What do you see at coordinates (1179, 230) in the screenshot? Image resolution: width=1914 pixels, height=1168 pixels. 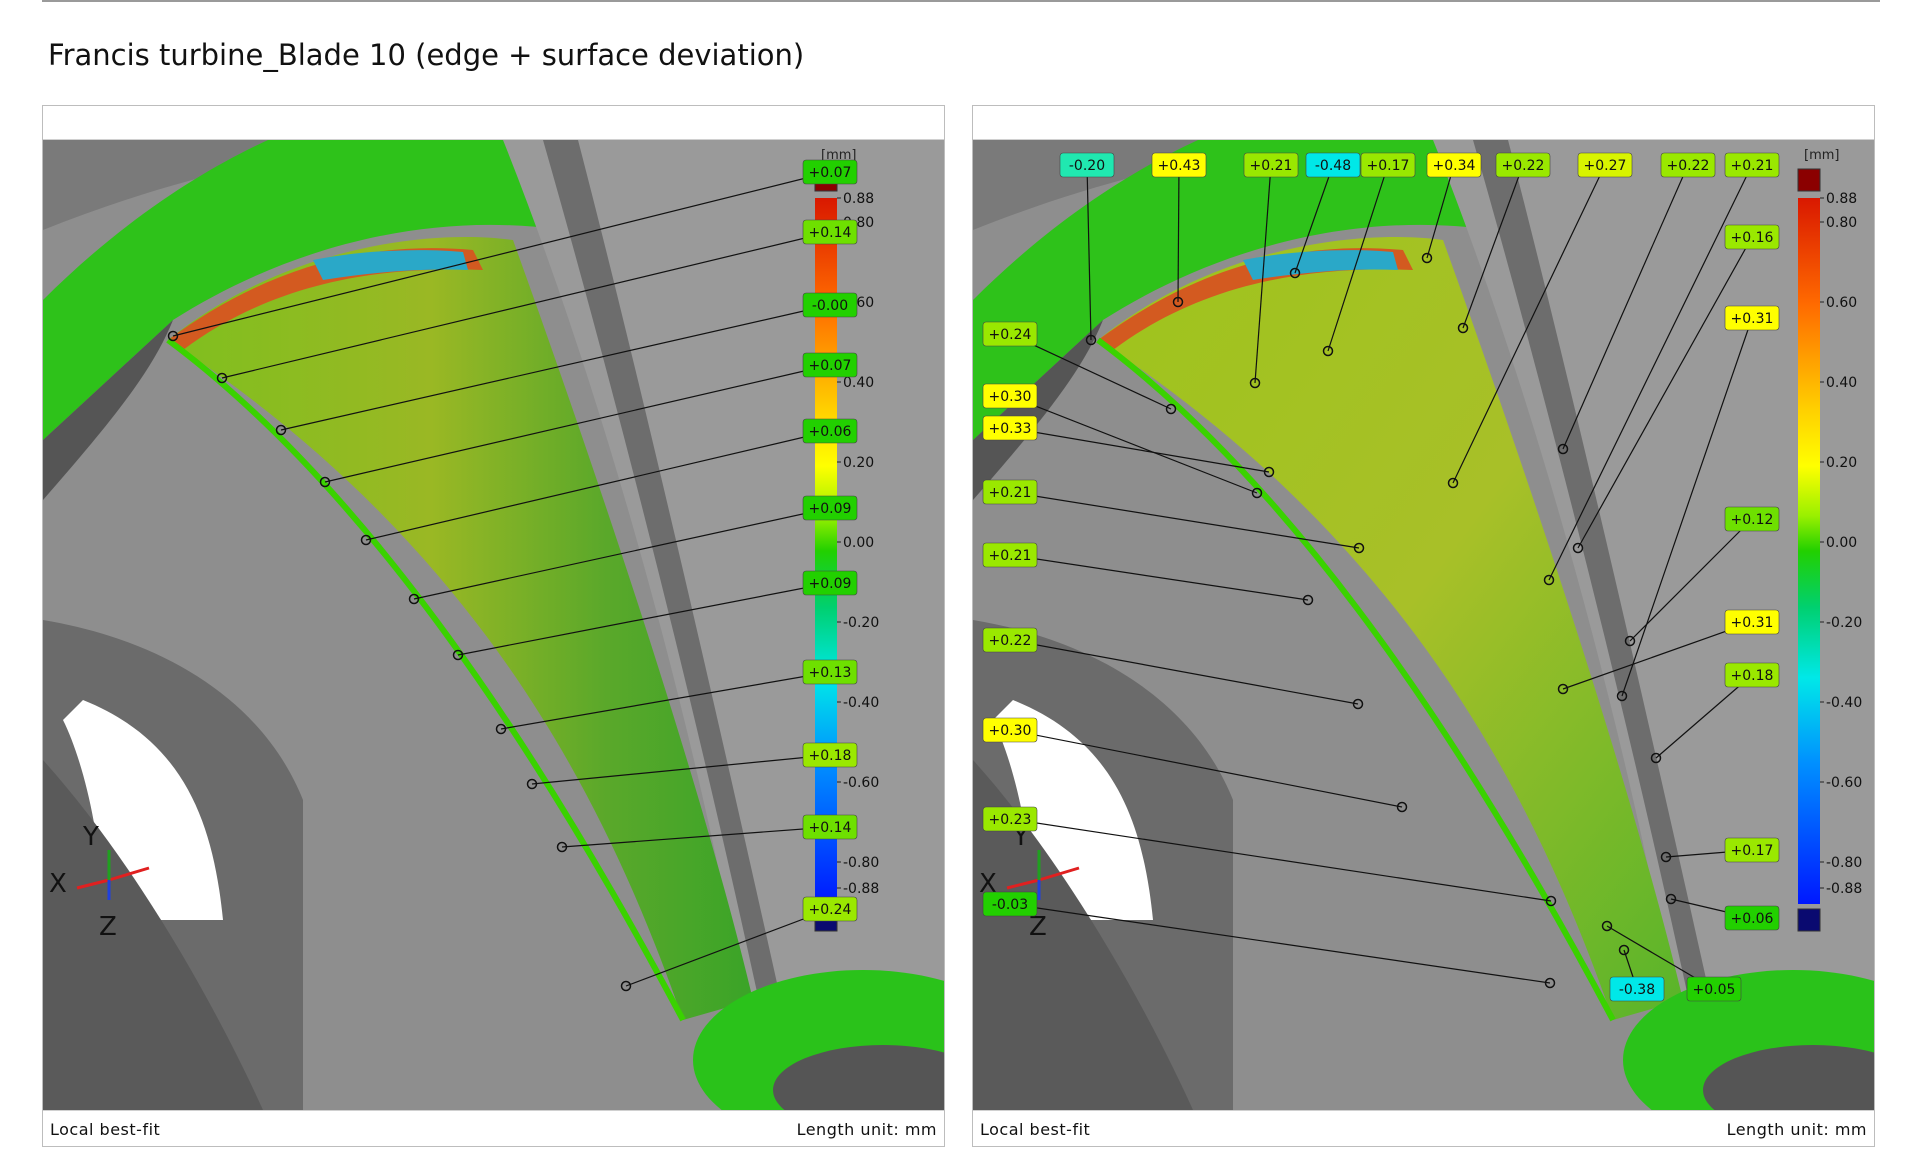 I see `deviation-callout: +0.43` at bounding box center [1179, 230].